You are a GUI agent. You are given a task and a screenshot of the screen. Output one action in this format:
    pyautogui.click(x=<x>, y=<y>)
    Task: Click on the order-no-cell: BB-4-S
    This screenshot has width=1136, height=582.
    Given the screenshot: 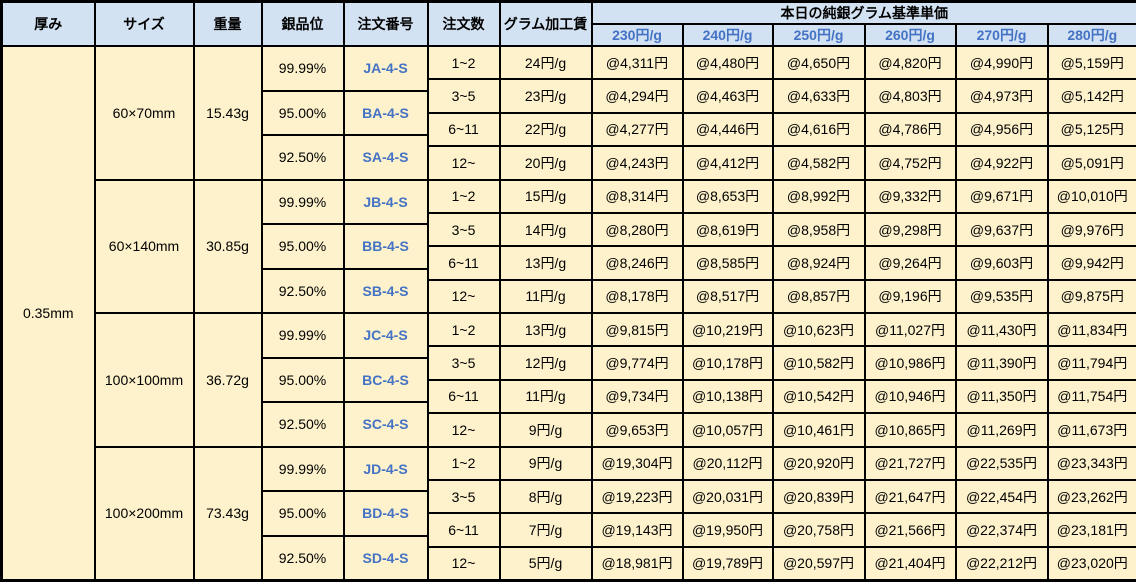 What is the action you would take?
    pyautogui.click(x=386, y=246)
    